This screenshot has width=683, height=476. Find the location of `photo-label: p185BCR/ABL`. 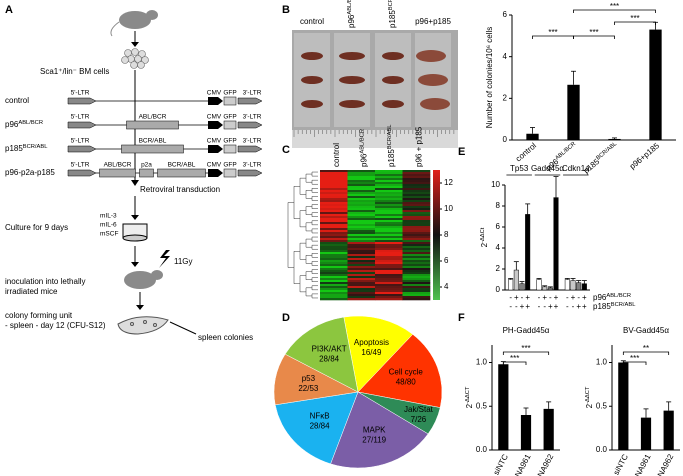

photo-label: p185BCR/ABL is located at coordinates (393, 14).